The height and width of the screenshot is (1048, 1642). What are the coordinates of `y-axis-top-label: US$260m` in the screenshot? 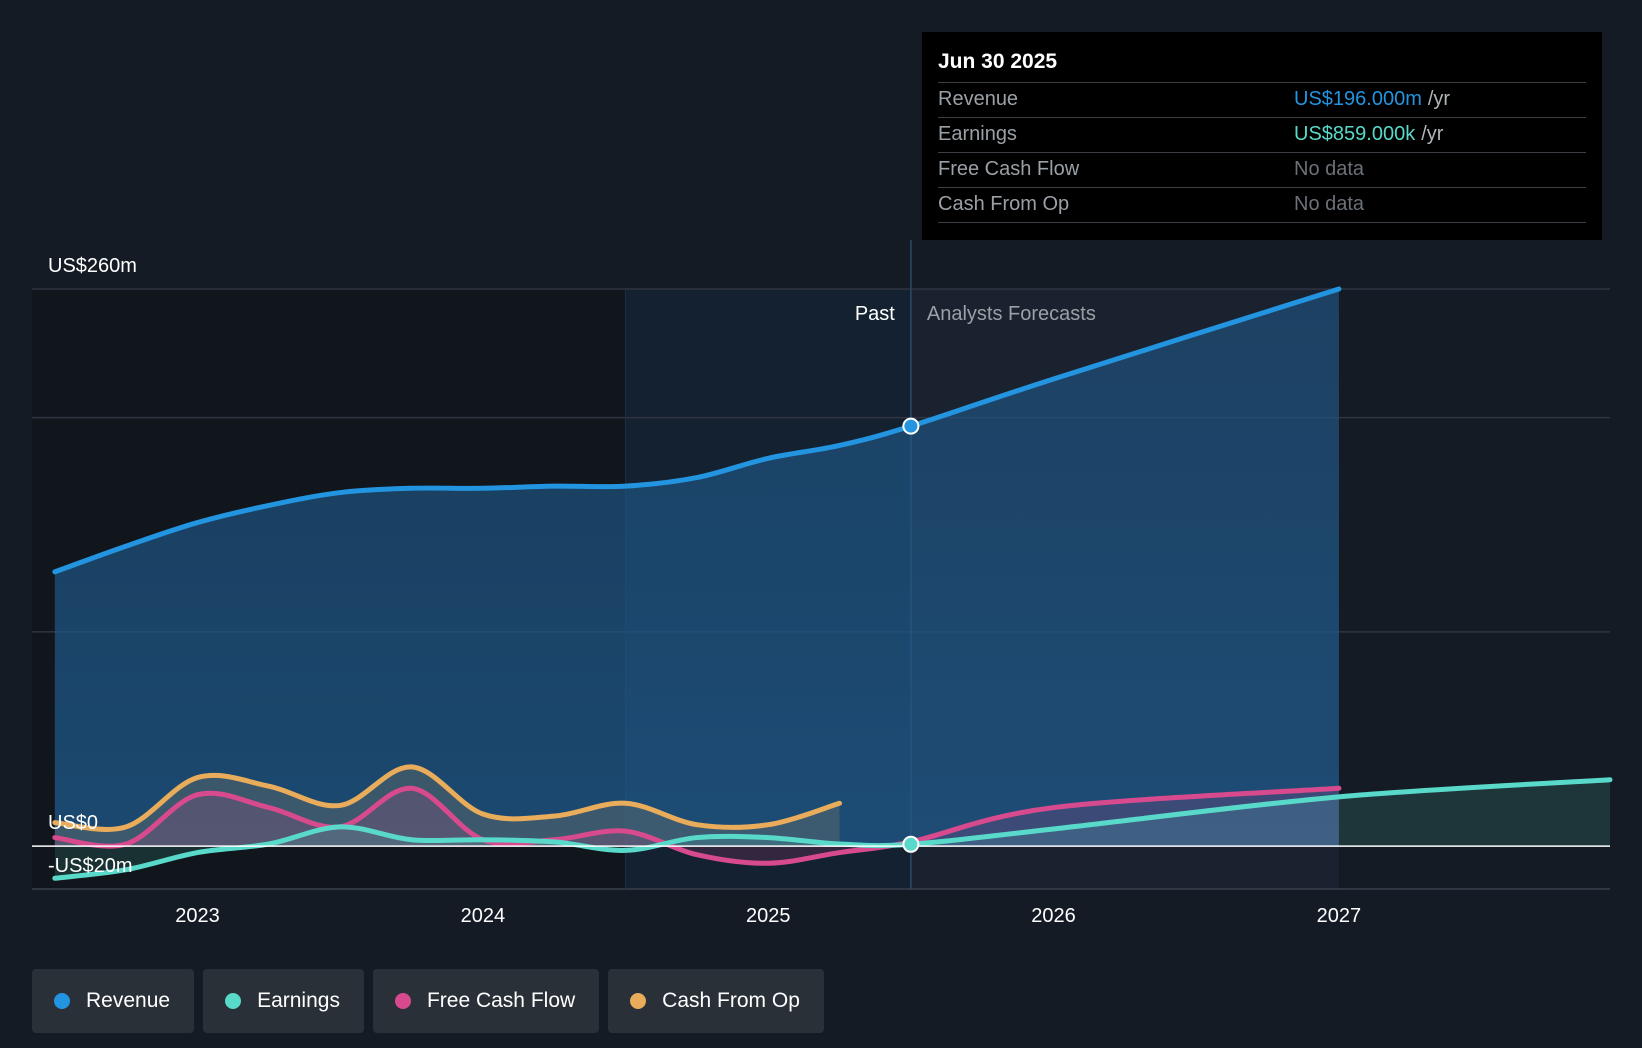 It's located at (92, 266).